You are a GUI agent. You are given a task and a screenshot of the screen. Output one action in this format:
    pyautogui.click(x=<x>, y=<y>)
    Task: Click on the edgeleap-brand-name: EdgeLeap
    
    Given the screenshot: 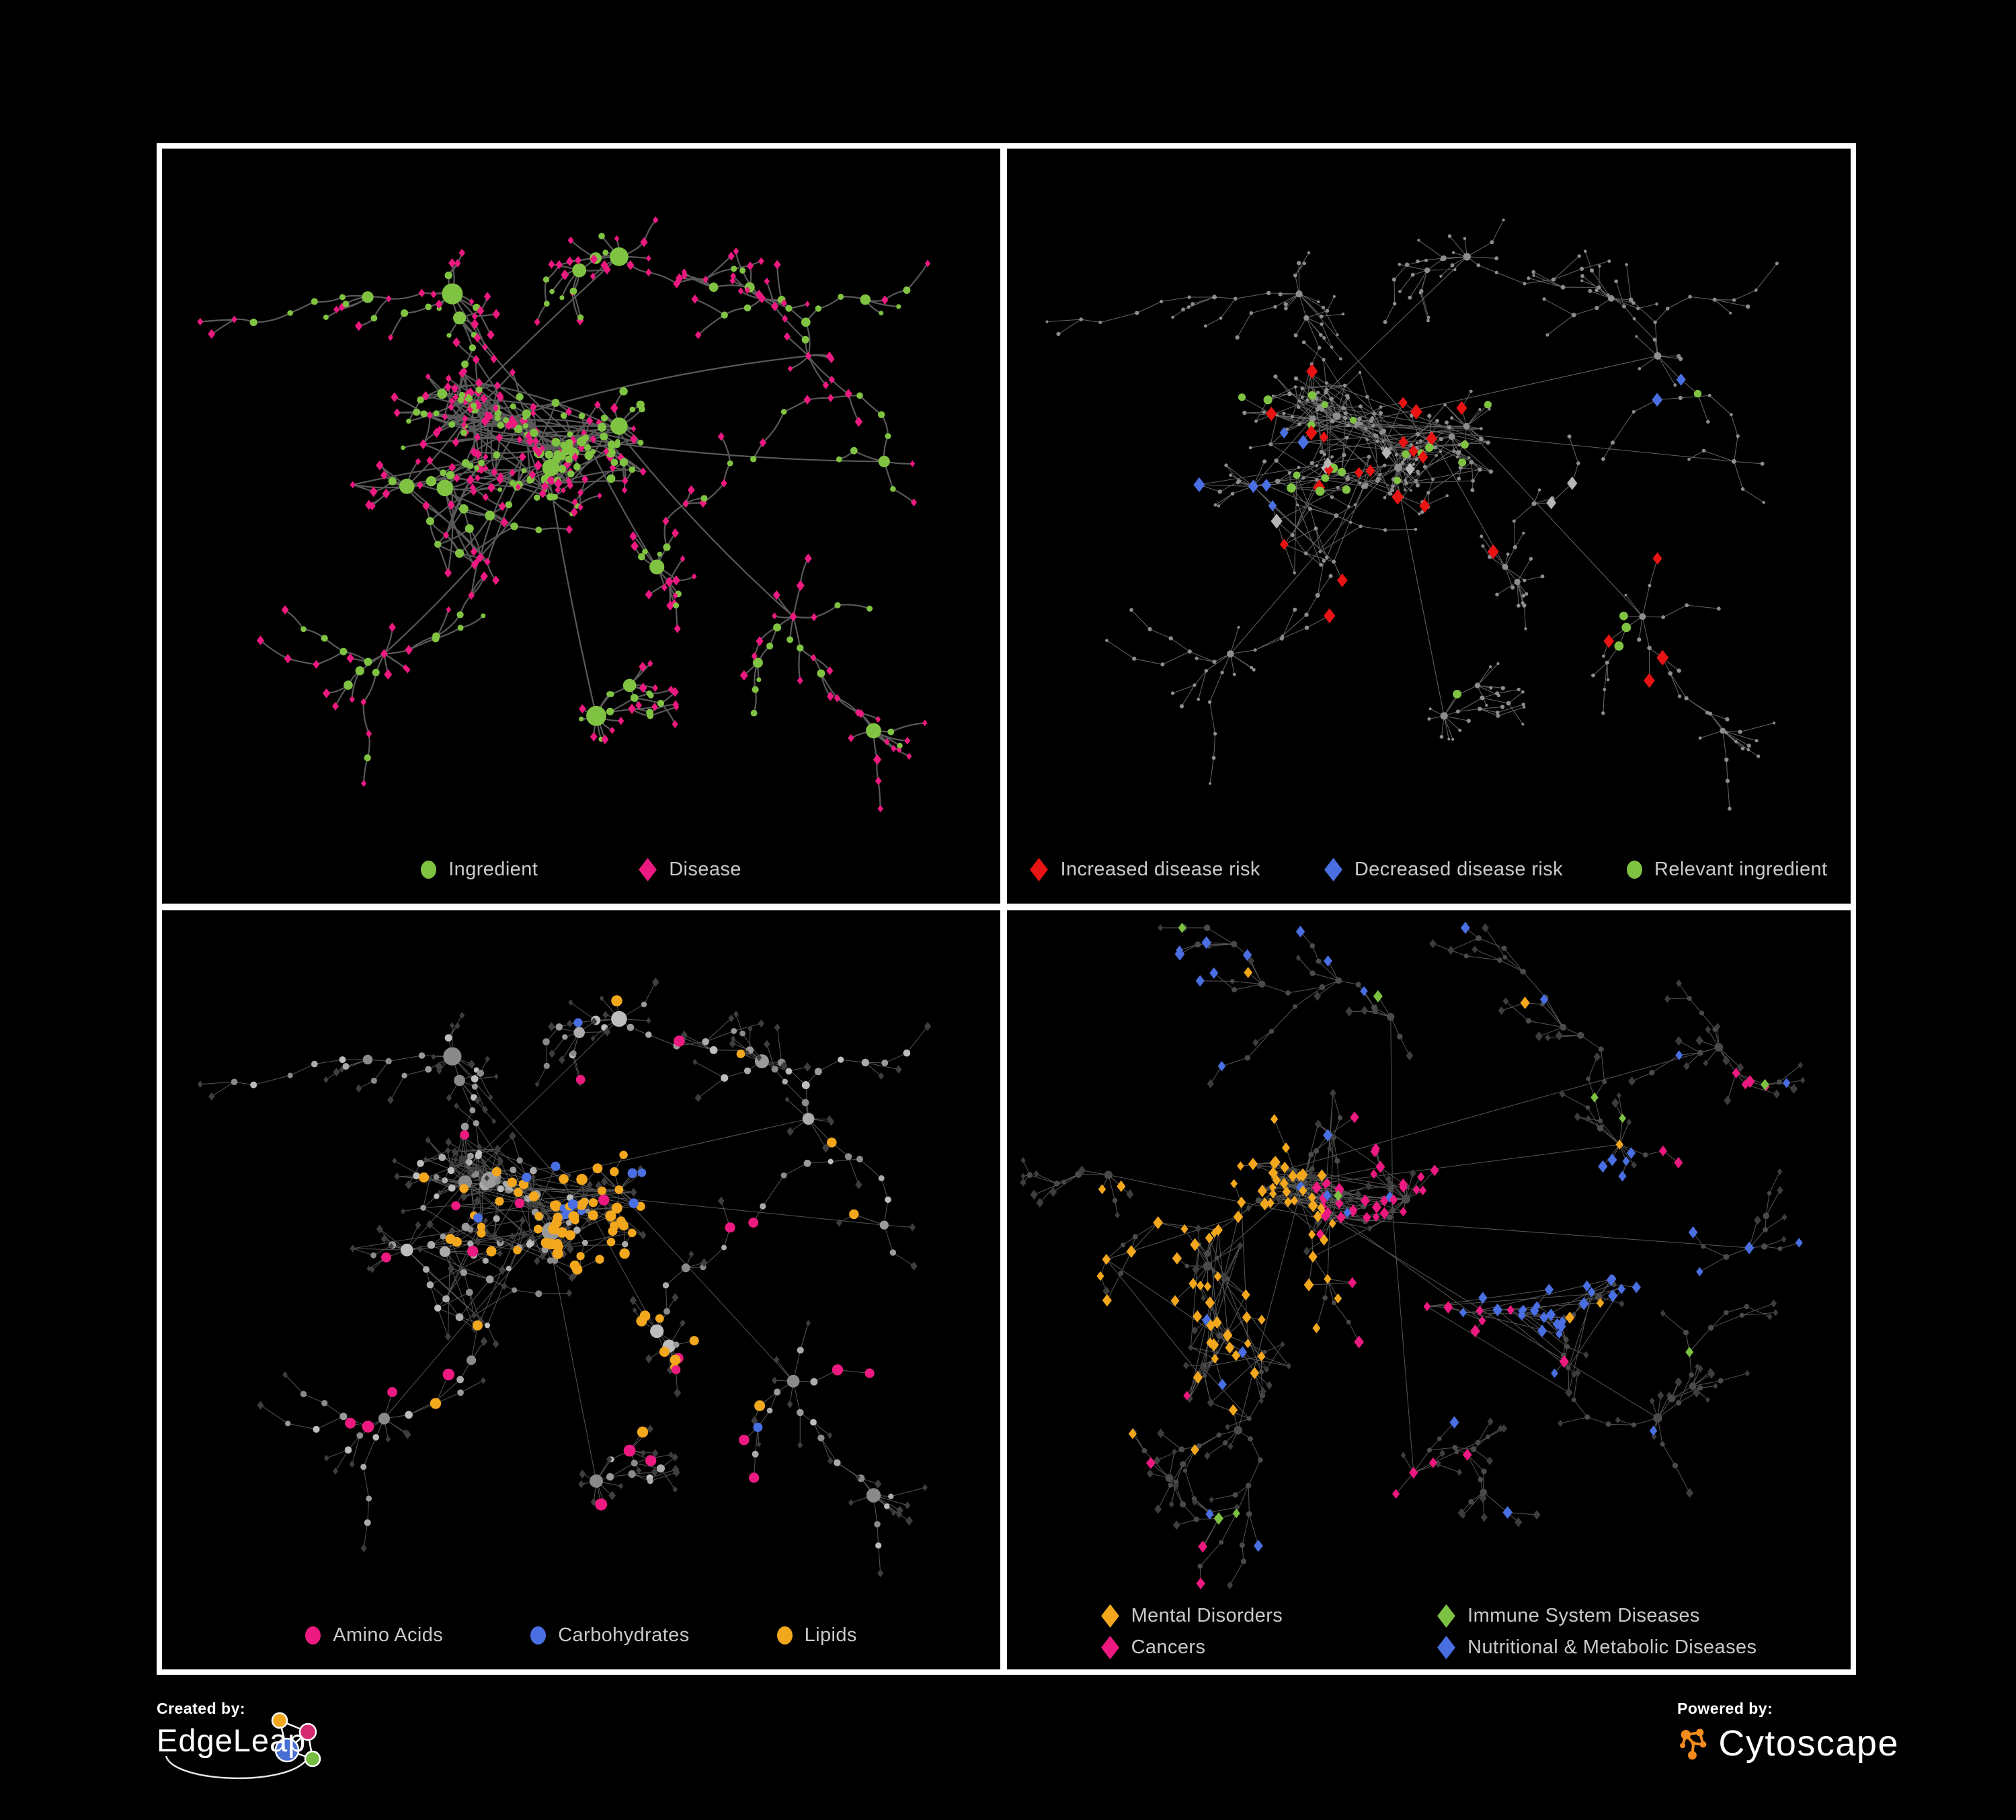 What is the action you would take?
    pyautogui.click(x=232, y=1740)
    